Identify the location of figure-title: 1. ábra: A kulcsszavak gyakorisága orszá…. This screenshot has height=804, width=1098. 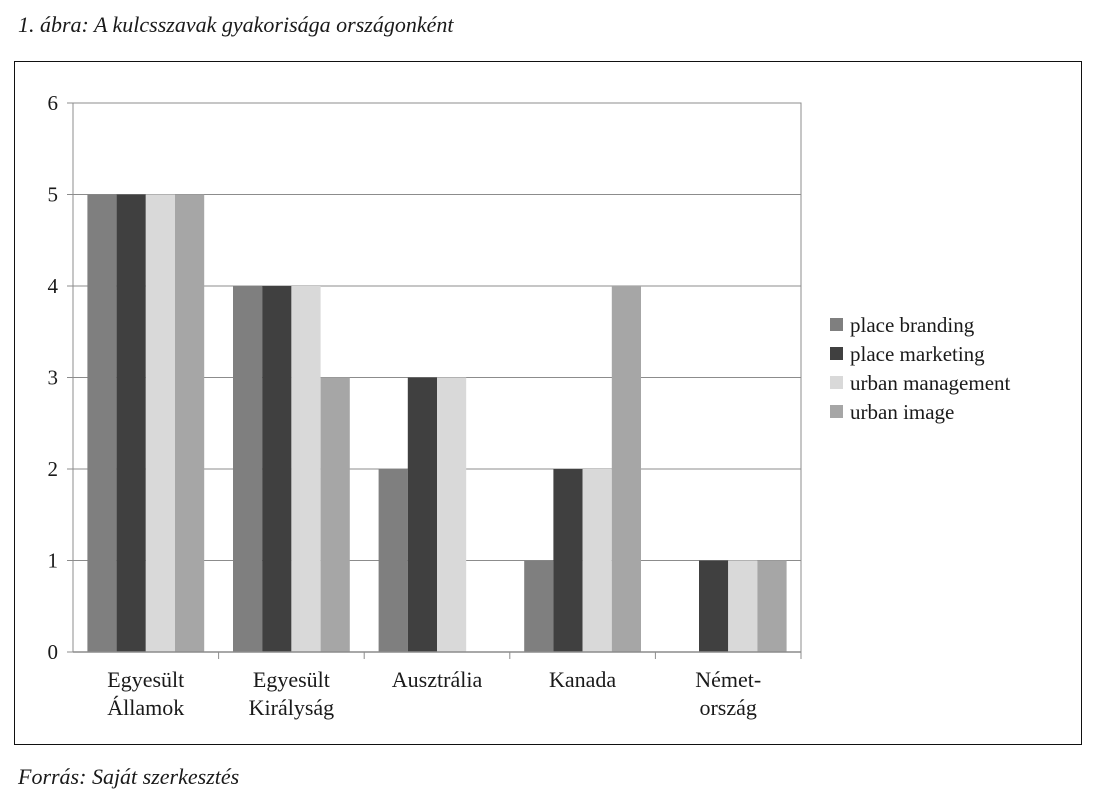
(236, 24).